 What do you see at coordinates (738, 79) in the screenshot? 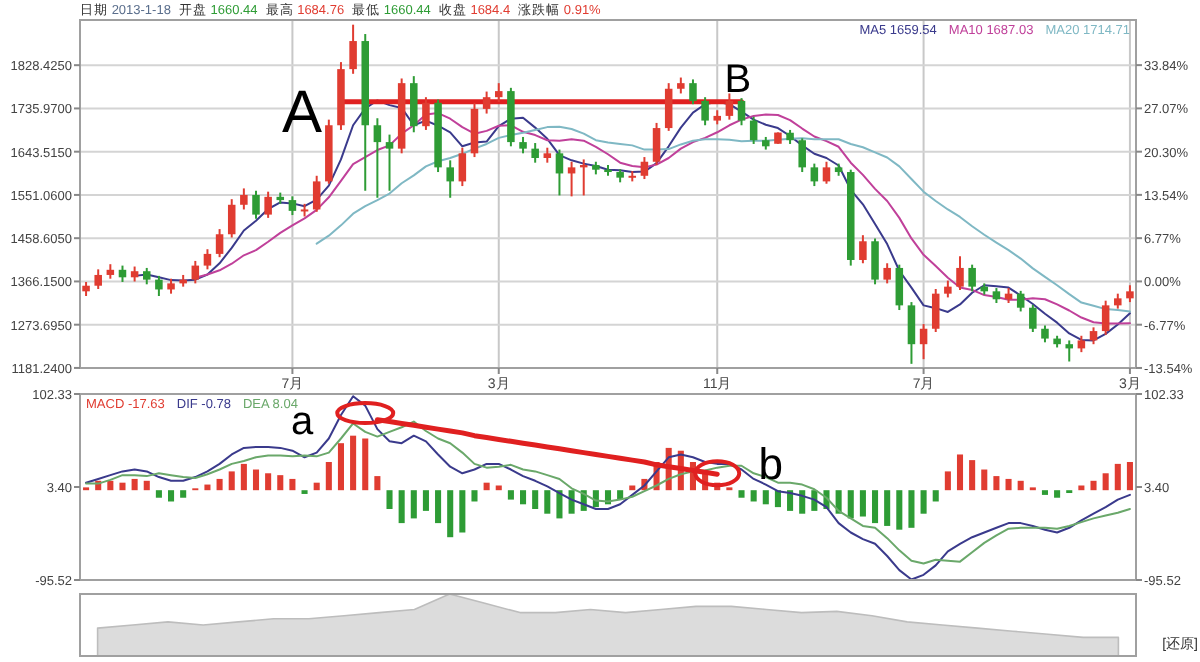
I see `annotation: B` at bounding box center [738, 79].